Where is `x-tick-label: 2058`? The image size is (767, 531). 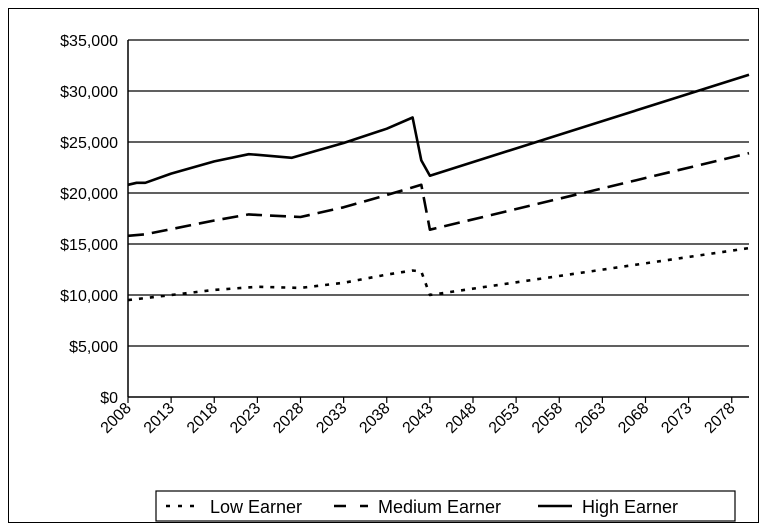
x-tick-label: 2058 is located at coordinates (547, 418).